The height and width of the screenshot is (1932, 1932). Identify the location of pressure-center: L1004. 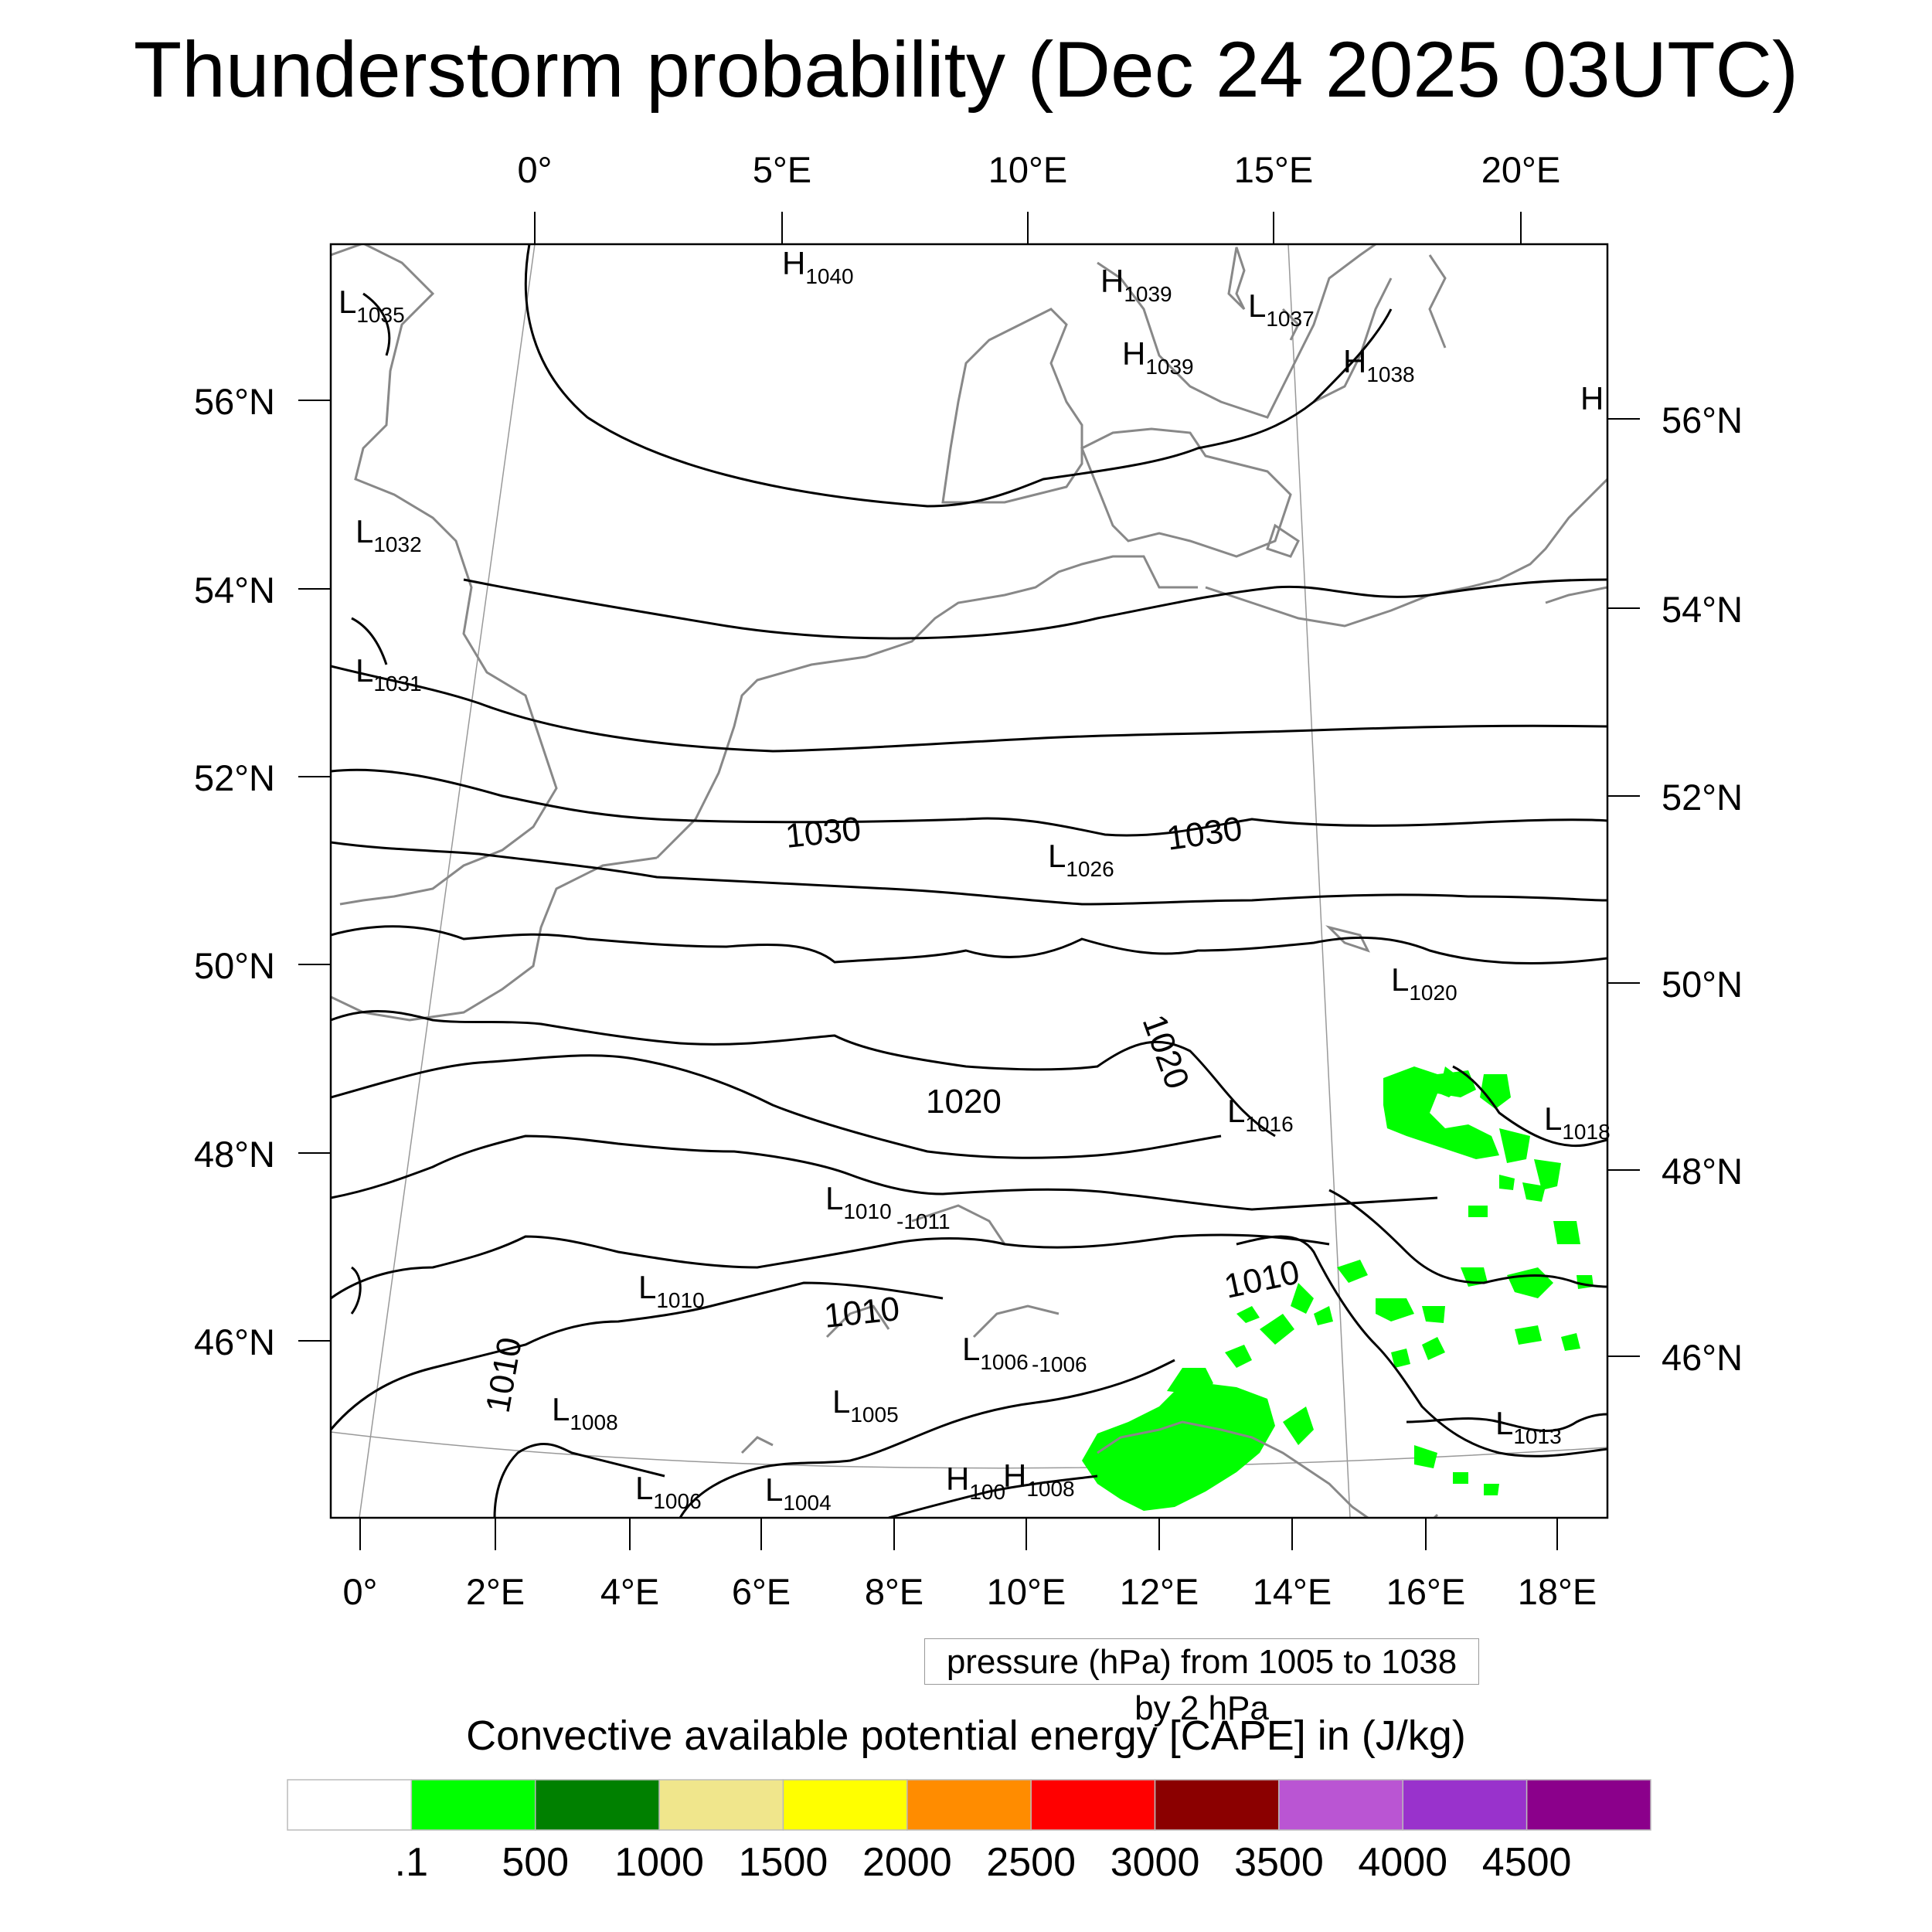
(799, 1493).